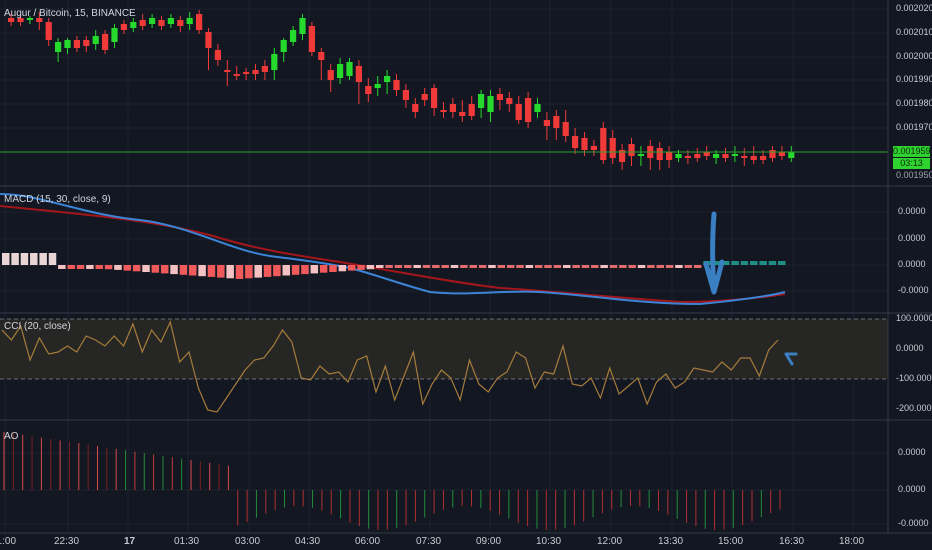 The width and height of the screenshot is (932, 550). What do you see at coordinates (914, 175) in the screenshot?
I see `price-tick-partial: 0.001950` at bounding box center [914, 175].